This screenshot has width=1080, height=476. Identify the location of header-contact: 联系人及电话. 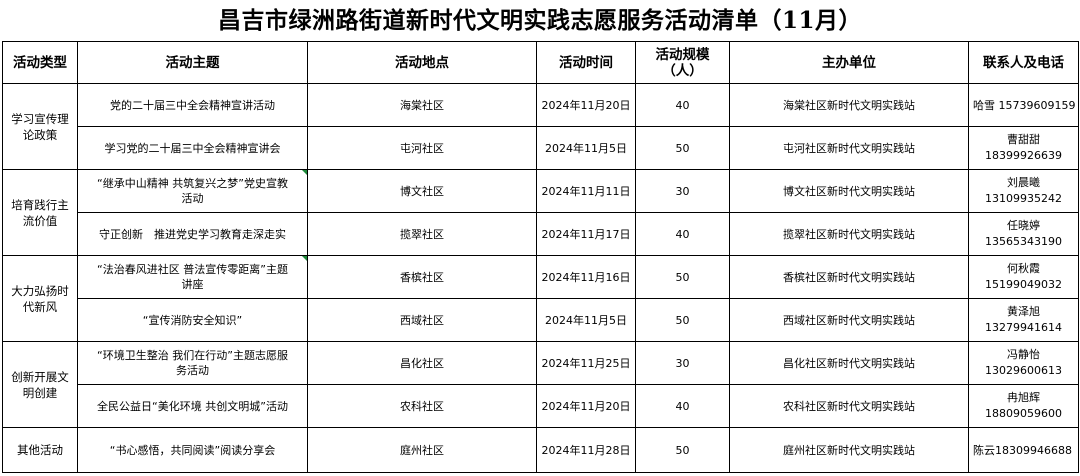
(1023, 62).